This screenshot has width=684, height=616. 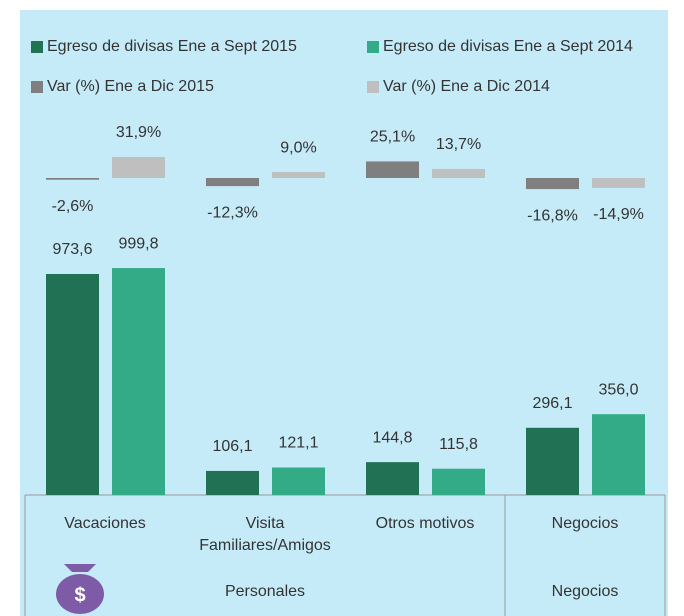 I want to click on data-label: -14,9%, so click(x=618, y=214).